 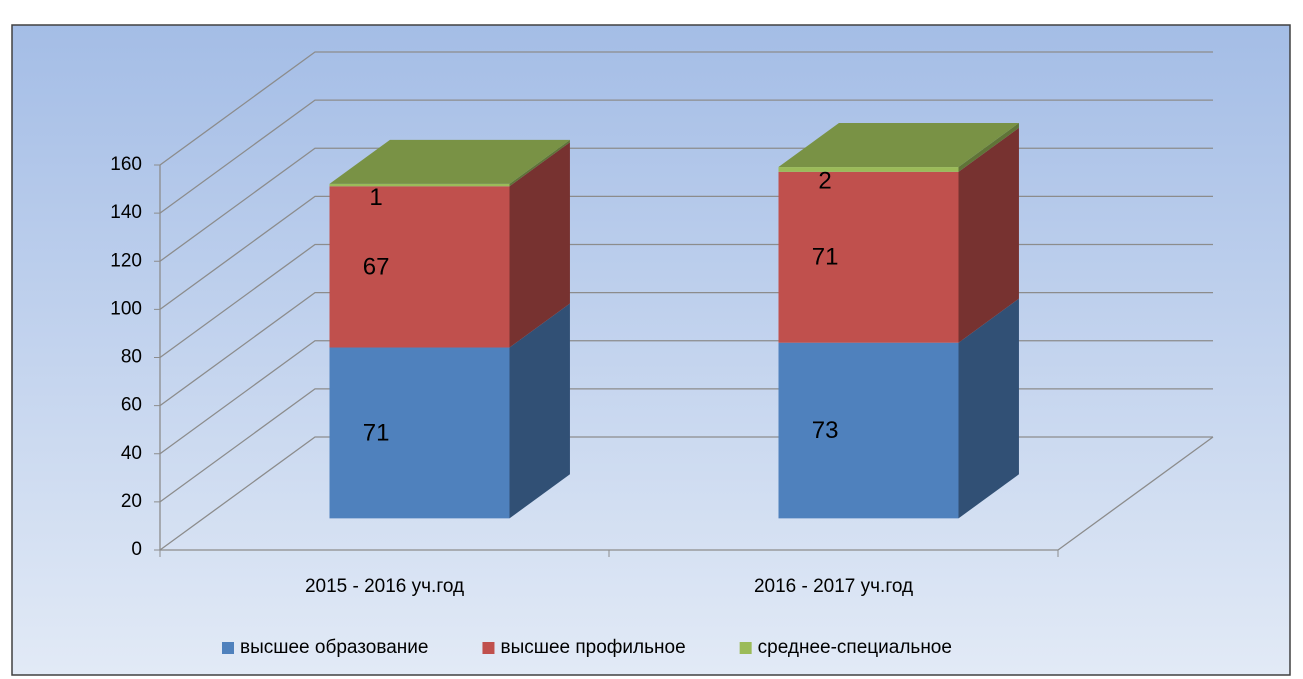 What do you see at coordinates (131, 501) in the screenshot?
I see `y-tick-label: 20` at bounding box center [131, 501].